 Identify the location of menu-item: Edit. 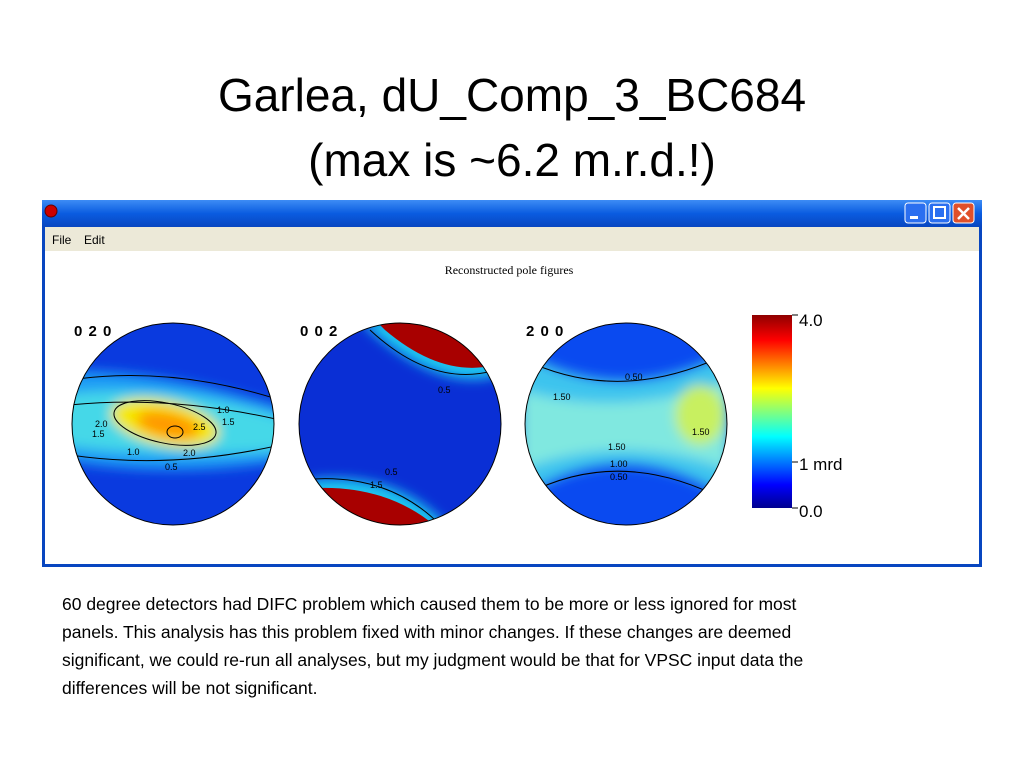
(94, 240).